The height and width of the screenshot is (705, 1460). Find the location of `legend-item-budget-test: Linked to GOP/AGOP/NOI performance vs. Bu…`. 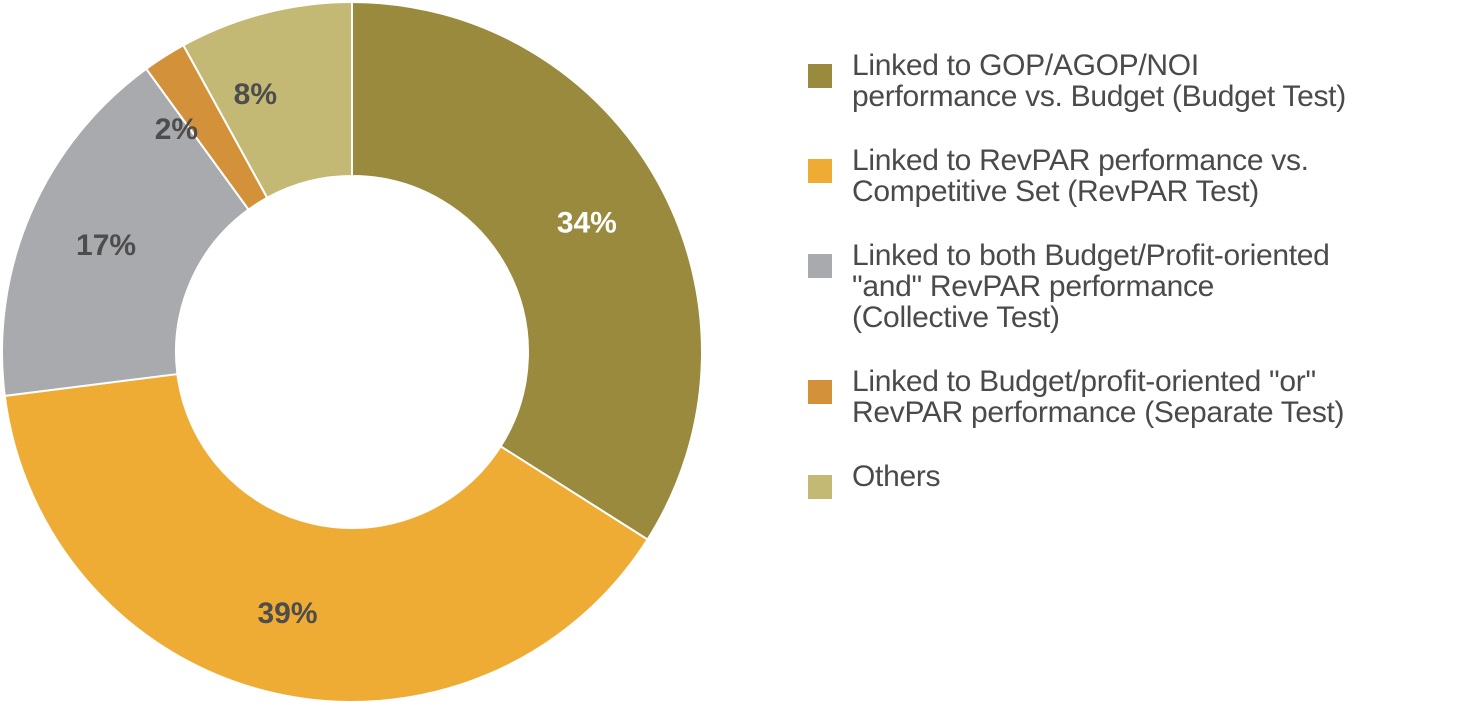

legend-item-budget-test: Linked to GOP/AGOP/NOI performance vs. Bu… is located at coordinates (1133, 81).